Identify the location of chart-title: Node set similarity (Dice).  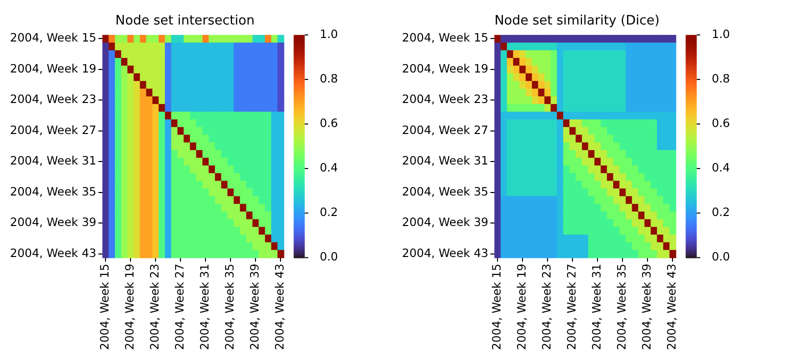
(577, 20).